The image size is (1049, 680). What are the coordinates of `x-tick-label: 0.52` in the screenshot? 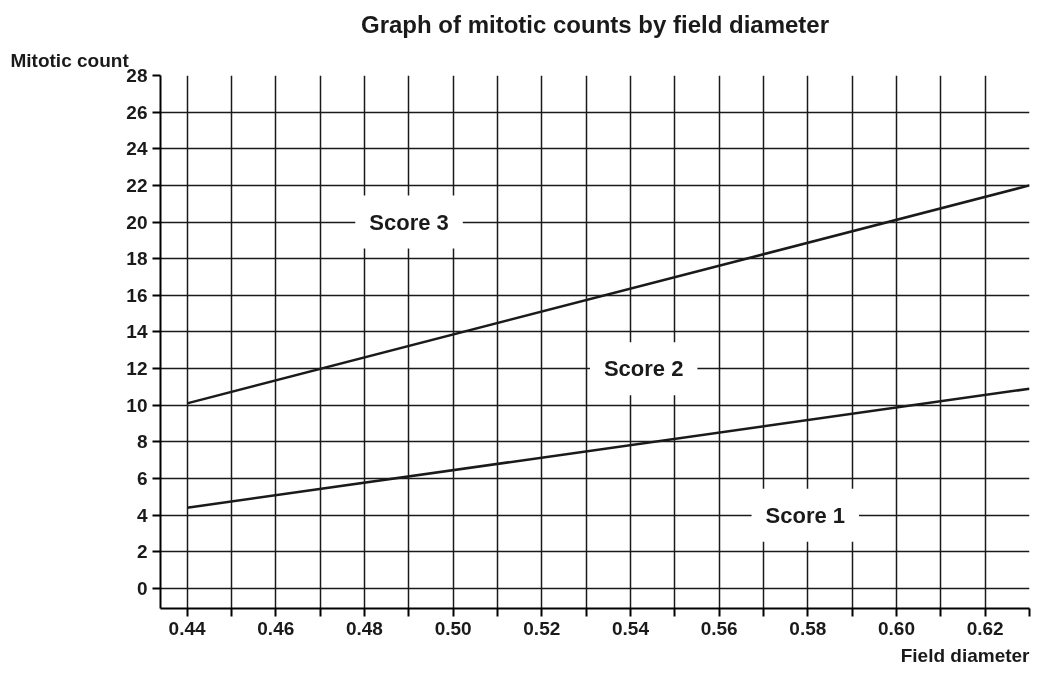 It's located at (542, 628).